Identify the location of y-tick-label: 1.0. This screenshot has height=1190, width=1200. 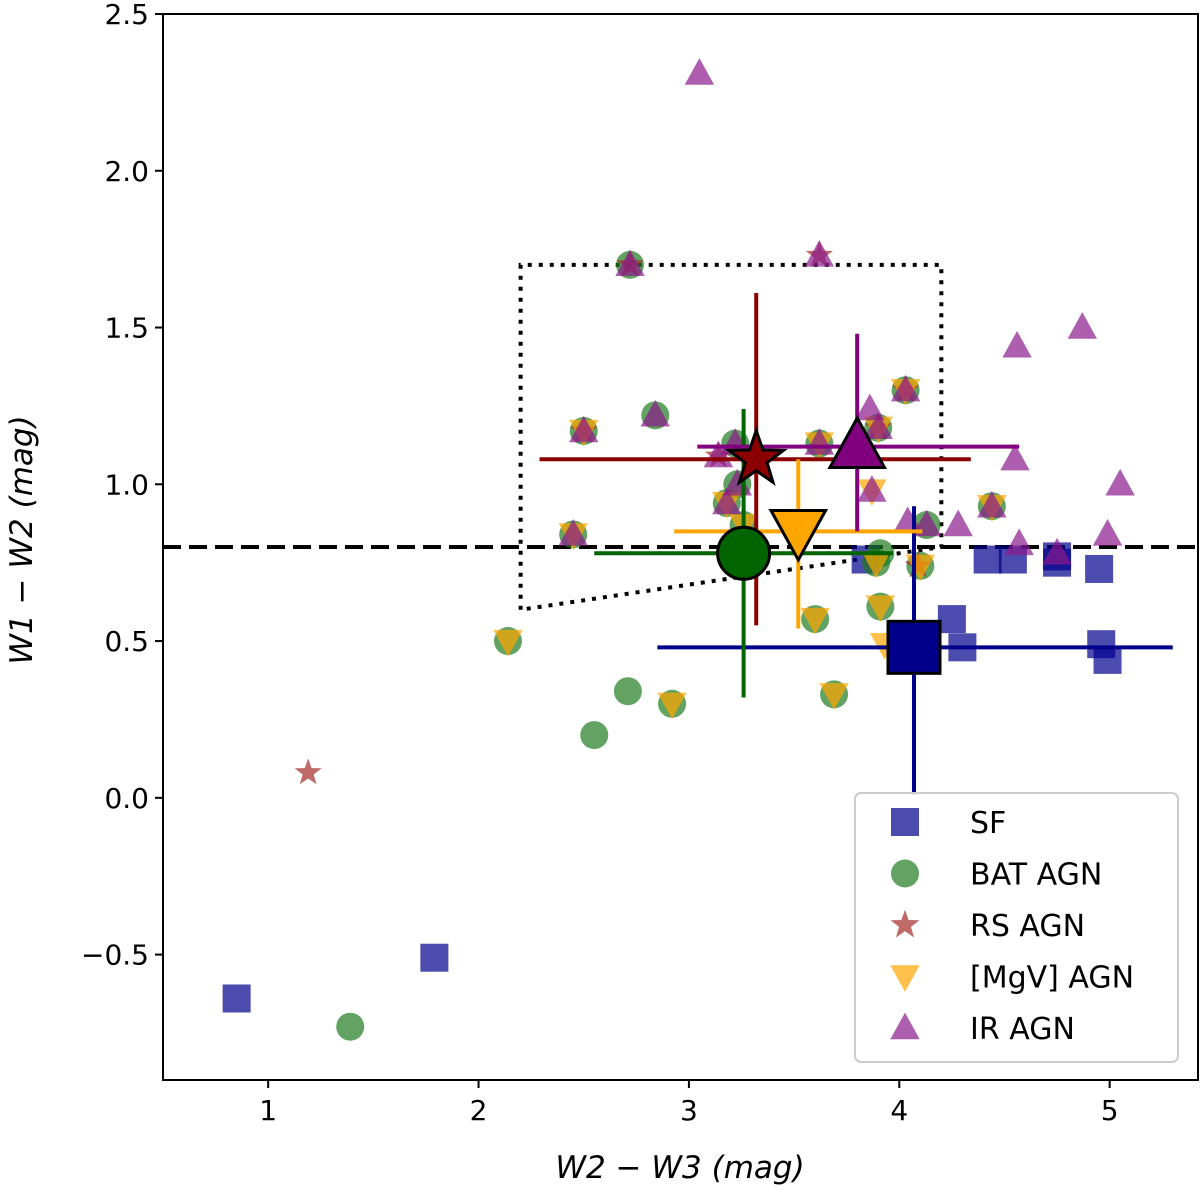
(126, 484).